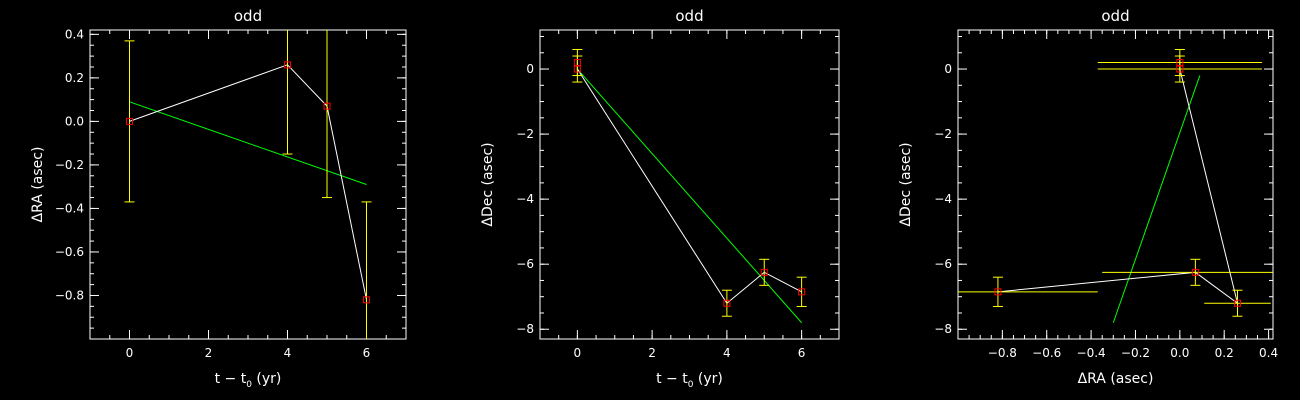 The image size is (1300, 400). What do you see at coordinates (69, 208) in the screenshot?
I see `y-tick-label: −0.4` at bounding box center [69, 208].